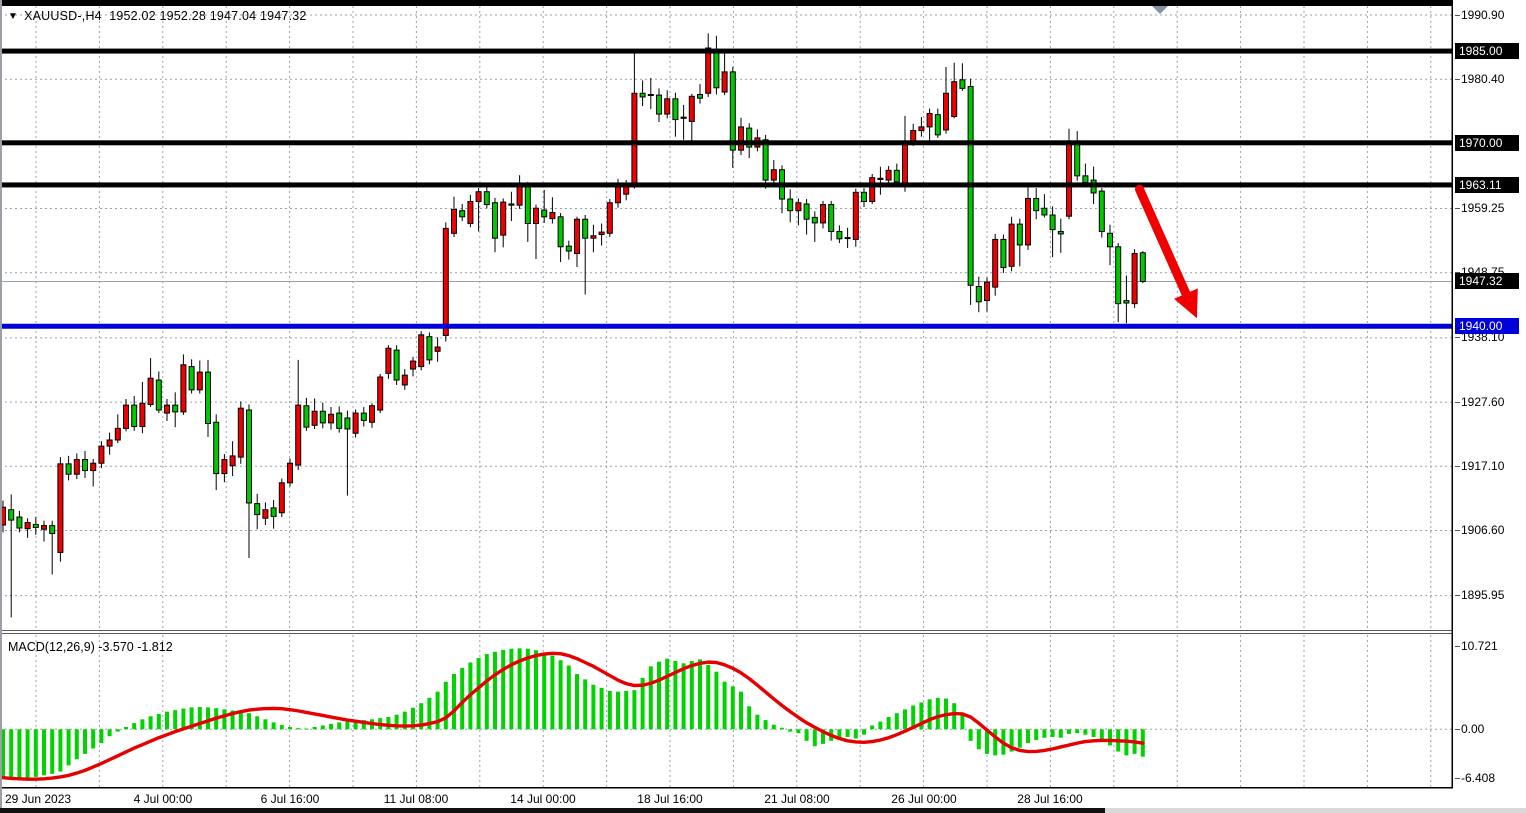 Image resolution: width=1526 pixels, height=813 pixels. What do you see at coordinates (1483, 14) in the screenshot?
I see `price-tick-label: 1990.90` at bounding box center [1483, 14].